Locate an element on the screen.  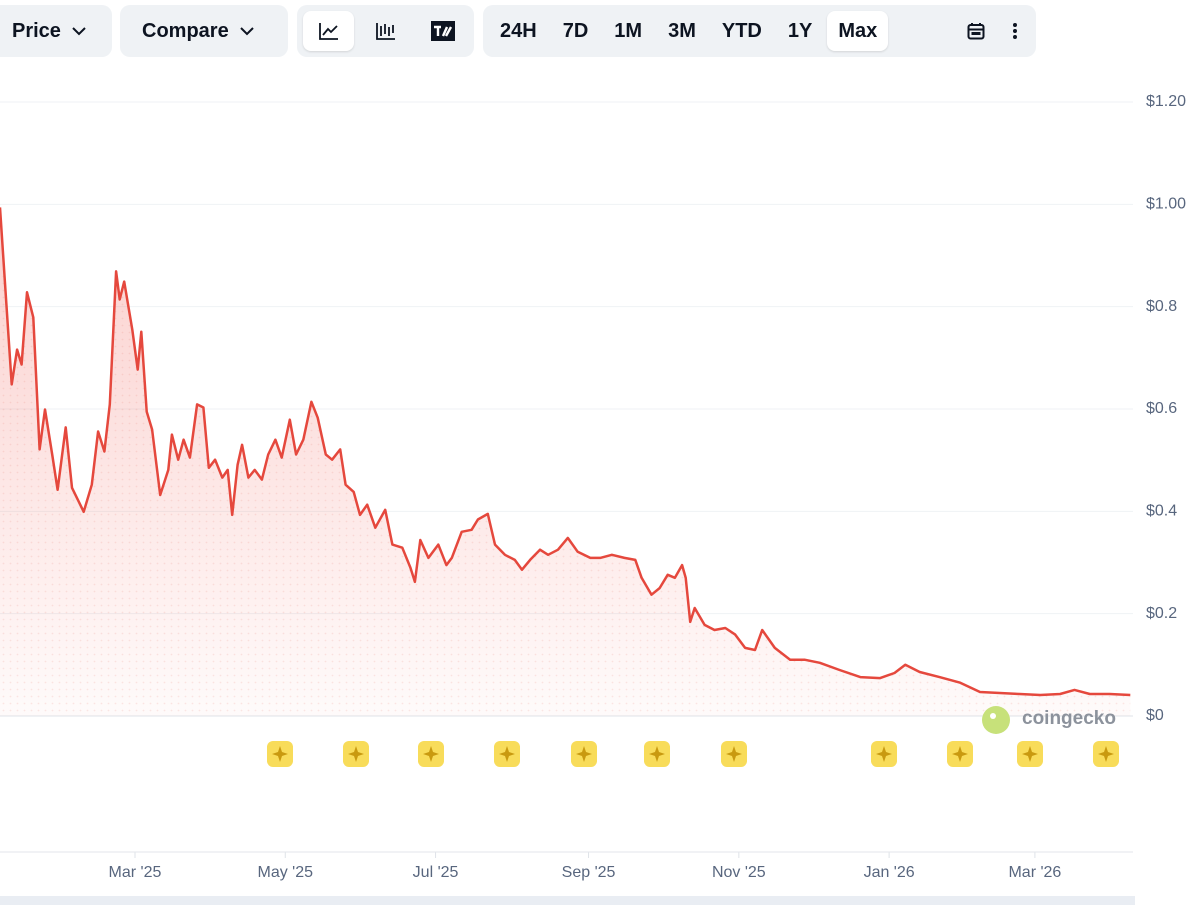
range-slider is located at coordinates (567, 900).